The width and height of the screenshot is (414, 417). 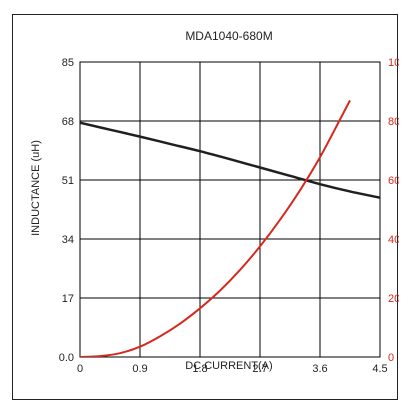 I want to click on y-right-tick-label: 100, so click(x=393, y=63).